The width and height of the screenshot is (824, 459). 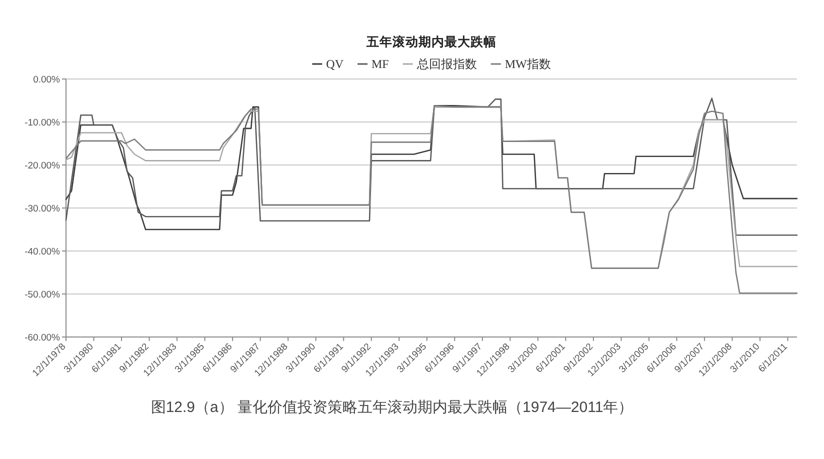 What do you see at coordinates (381, 64) in the screenshot?
I see `legend-label: MF` at bounding box center [381, 64].